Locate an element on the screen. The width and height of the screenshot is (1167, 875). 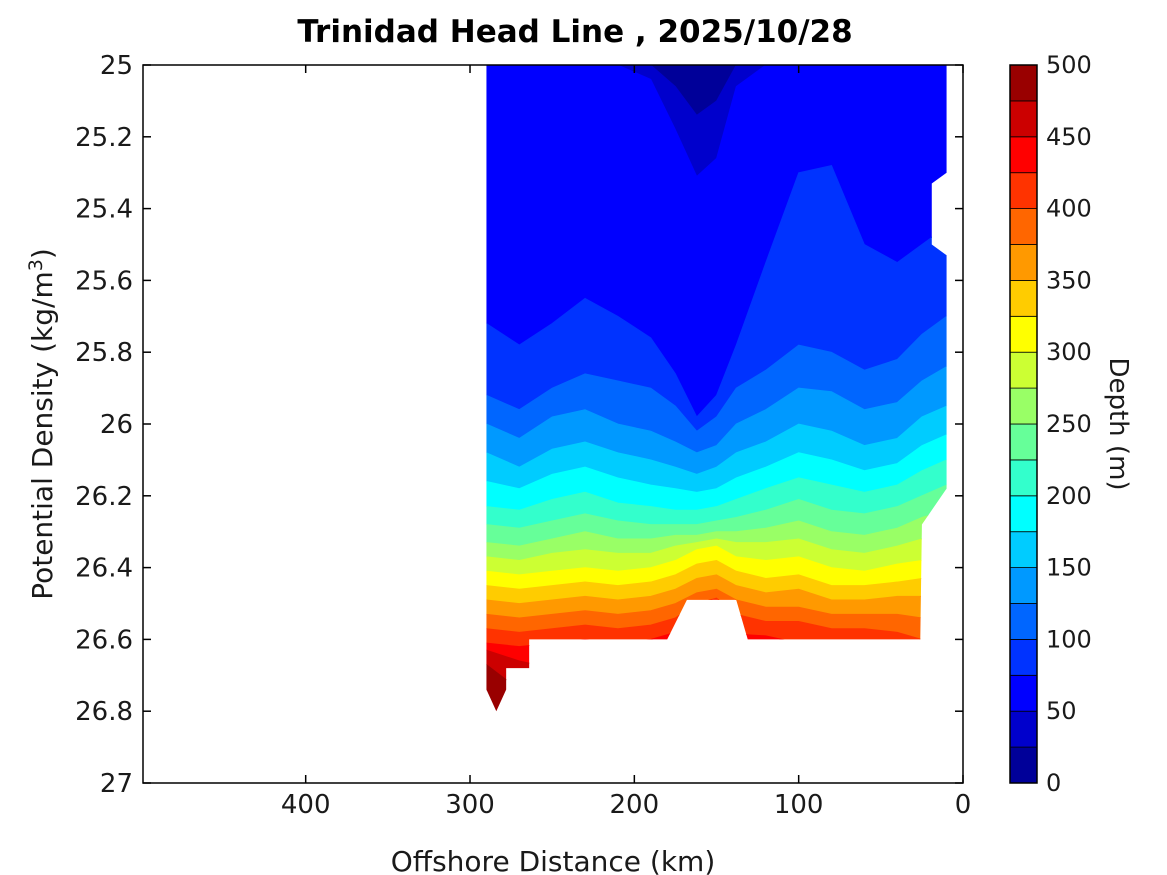
x-axis-label: Offshore Distance (km) is located at coordinates (553, 860).